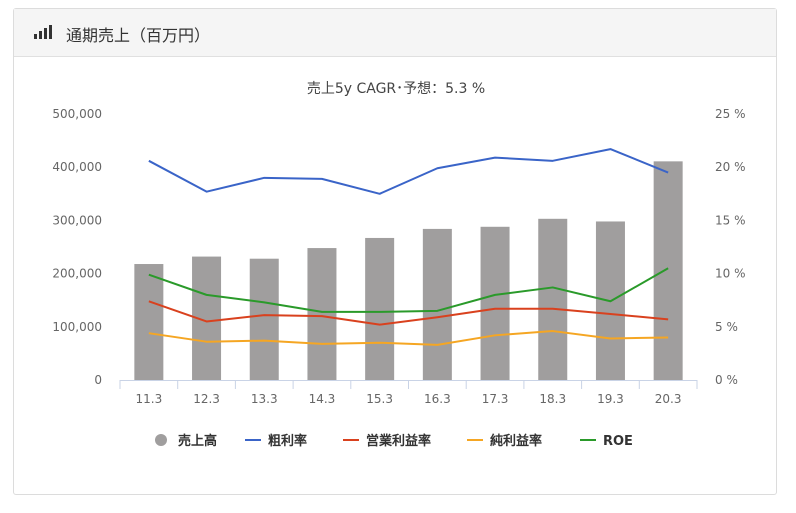  Describe the element at coordinates (618, 441) in the screenshot. I see `legend-label: ROE` at that location.